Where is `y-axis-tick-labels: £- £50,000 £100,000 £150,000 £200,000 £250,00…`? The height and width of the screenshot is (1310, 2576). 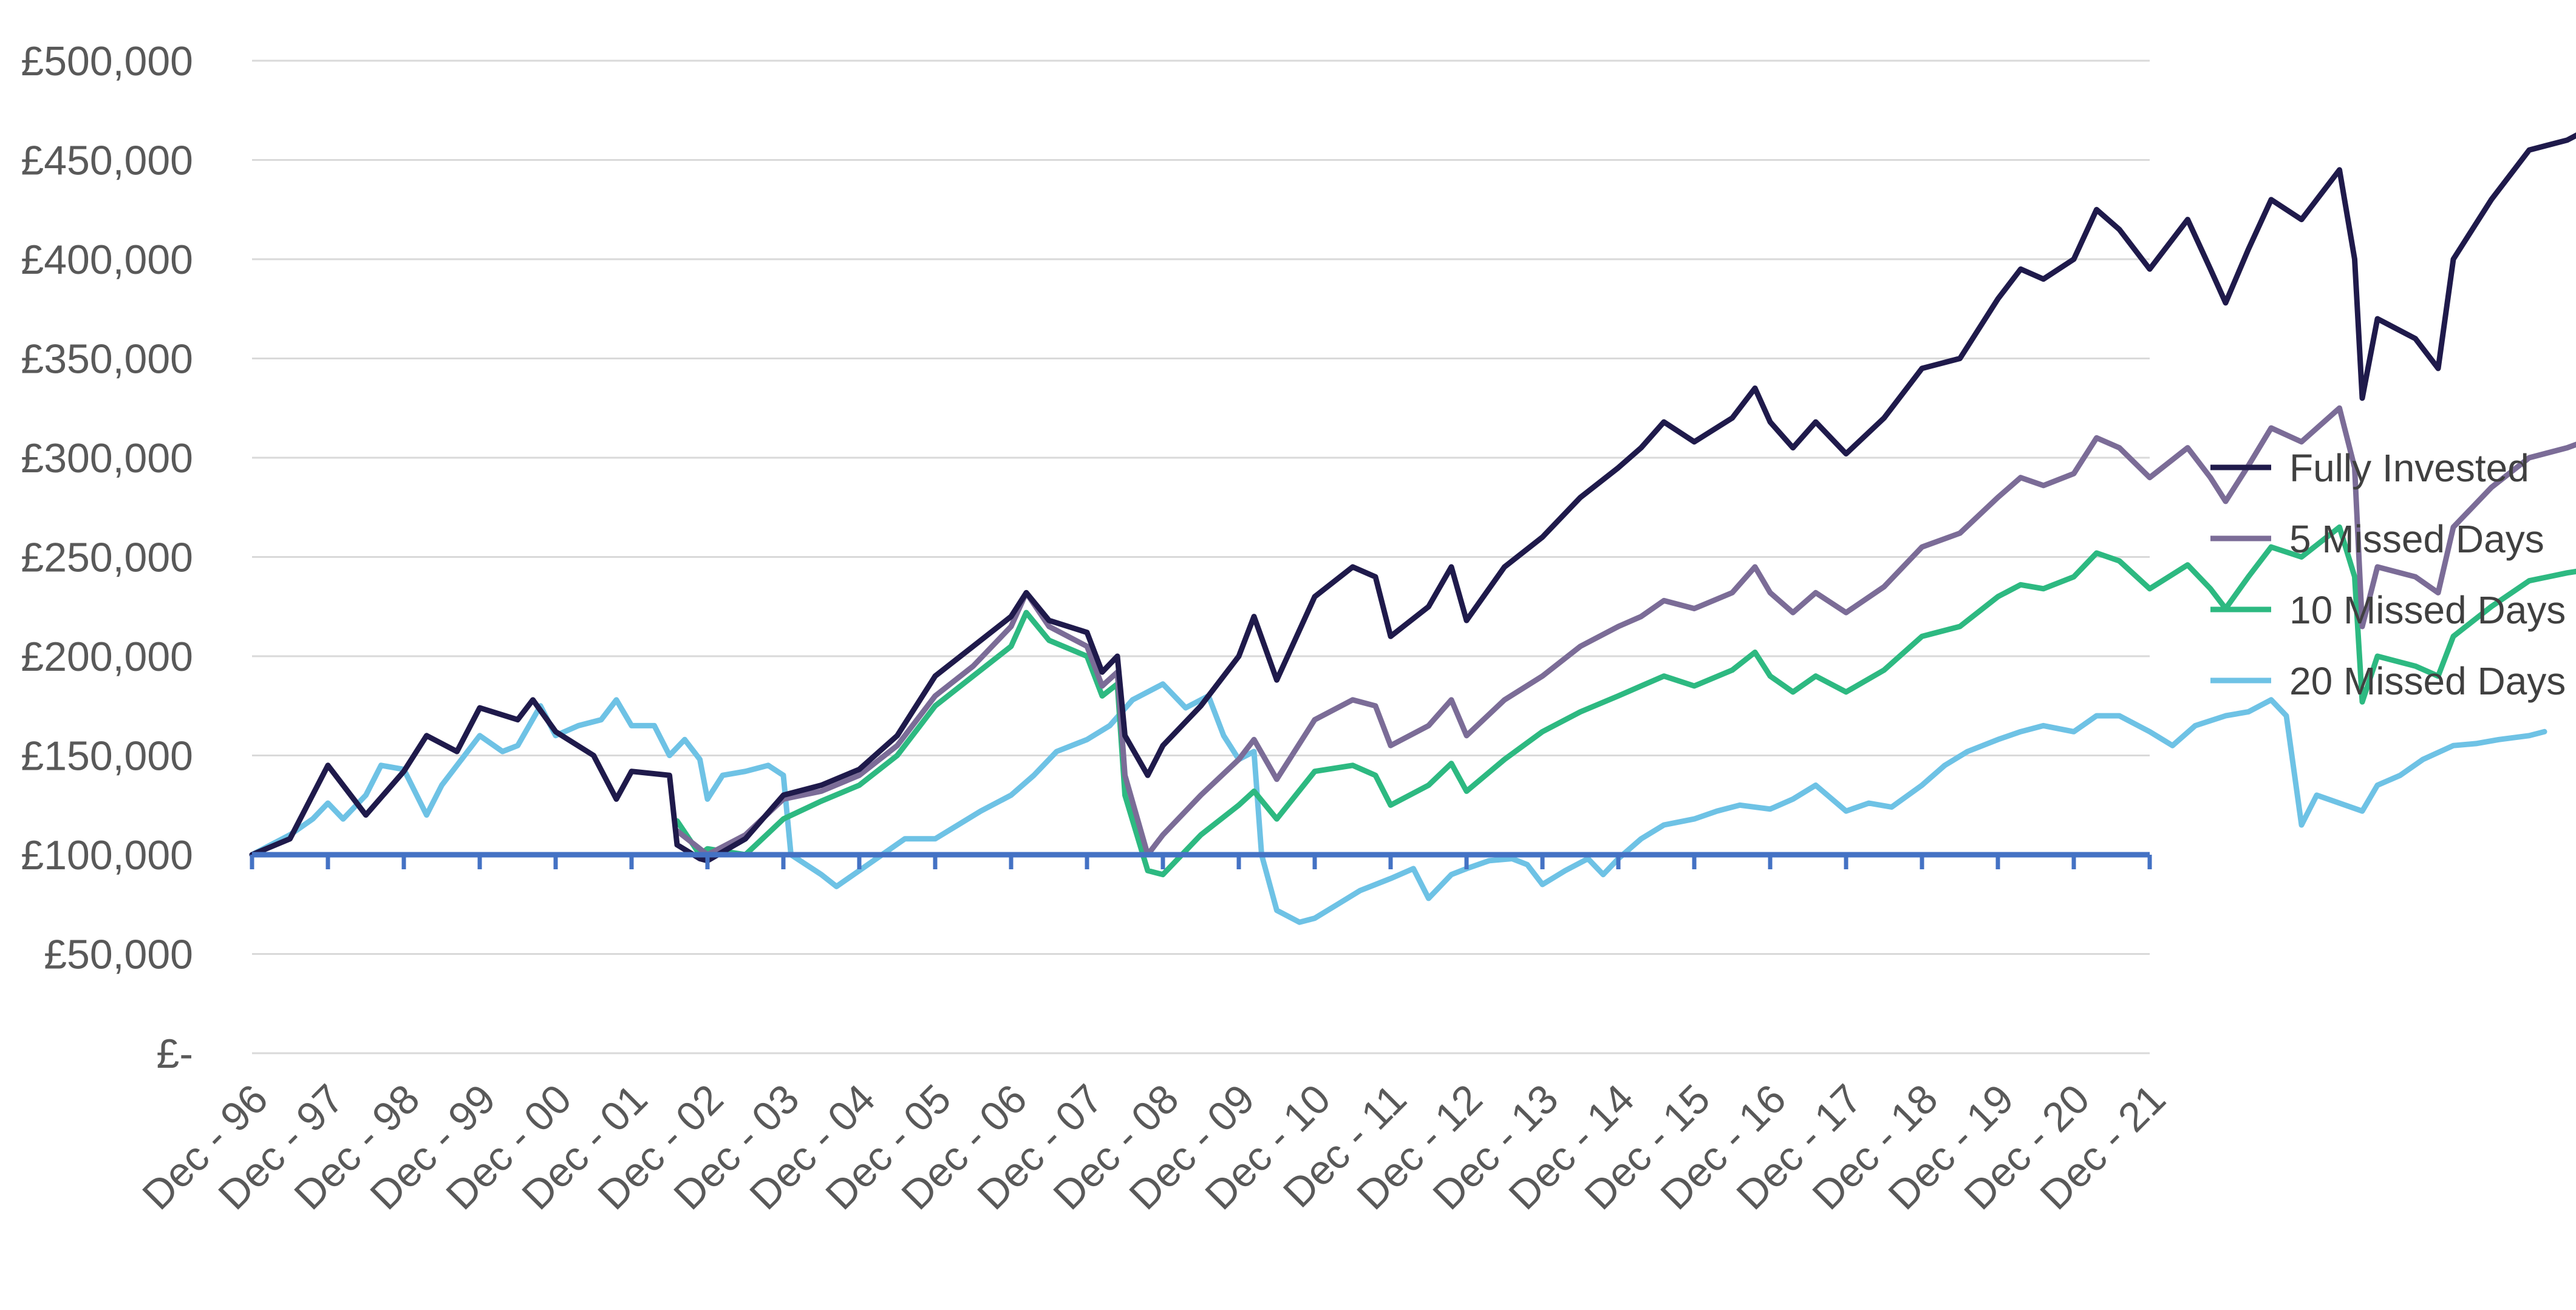 y-axis-tick-labels: £- £50,000 £100,000 £150,000 £200,000 £250,00… is located at coordinates (107, 557).